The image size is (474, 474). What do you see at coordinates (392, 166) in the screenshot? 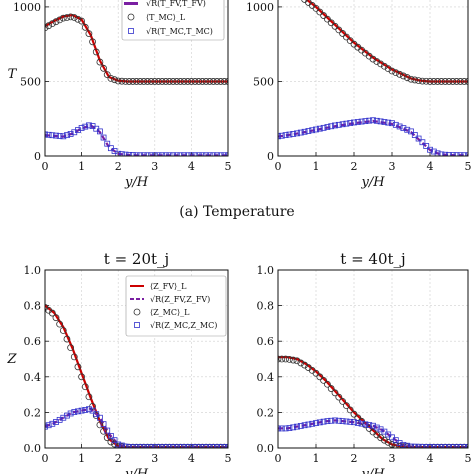
I see `x-tick-label: 3` at bounding box center [392, 166].